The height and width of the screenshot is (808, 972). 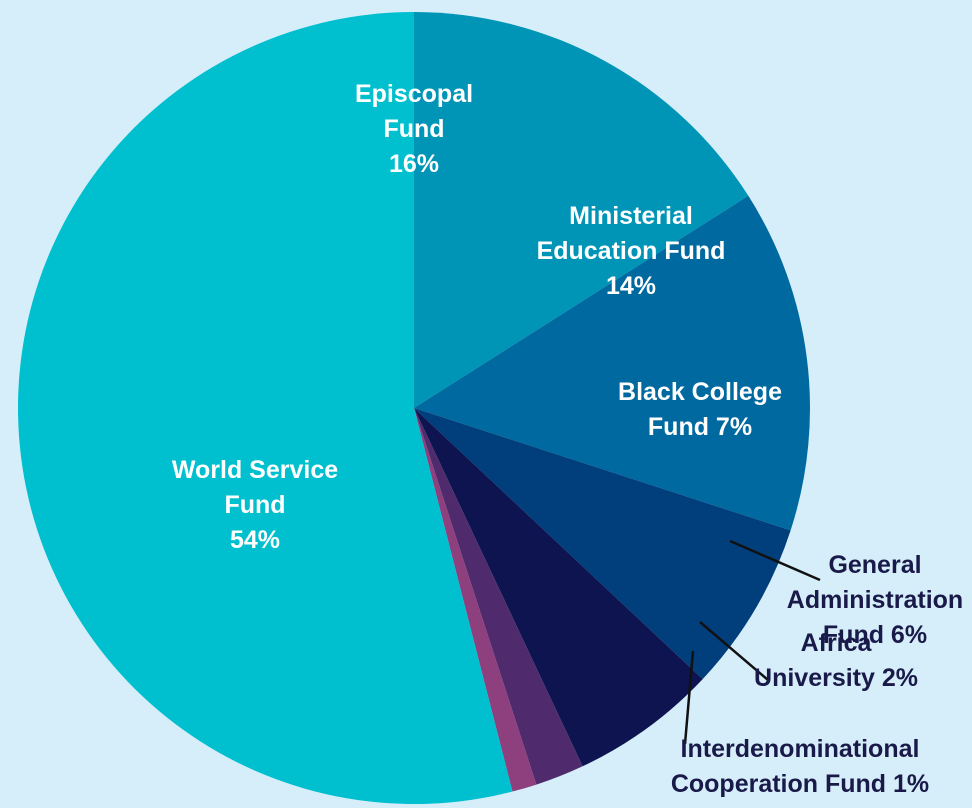 I want to click on leader-lines-layer, so click(x=752, y=642).